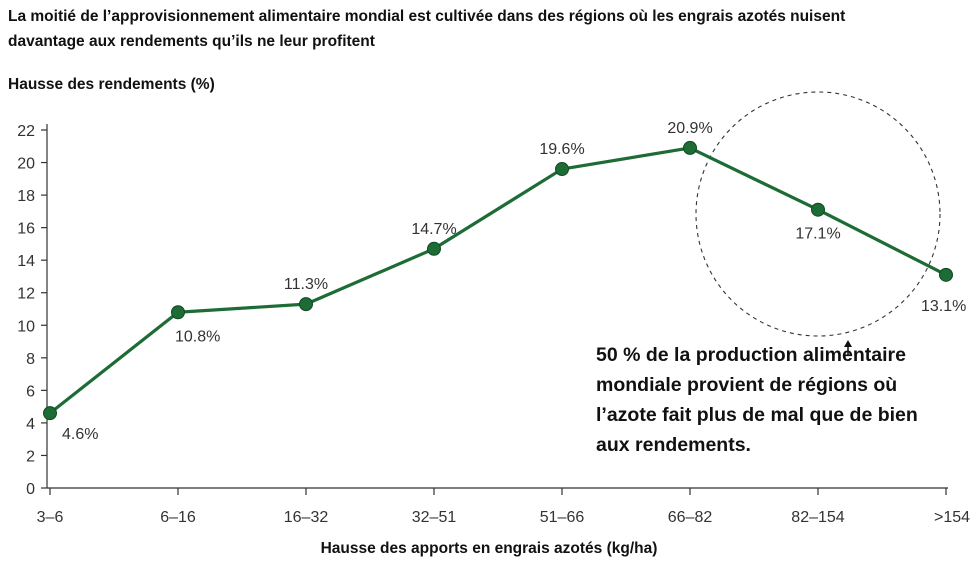 The width and height of the screenshot is (978, 571). Describe the element at coordinates (80, 434) in the screenshot. I see `data-label: 4.6%` at that location.